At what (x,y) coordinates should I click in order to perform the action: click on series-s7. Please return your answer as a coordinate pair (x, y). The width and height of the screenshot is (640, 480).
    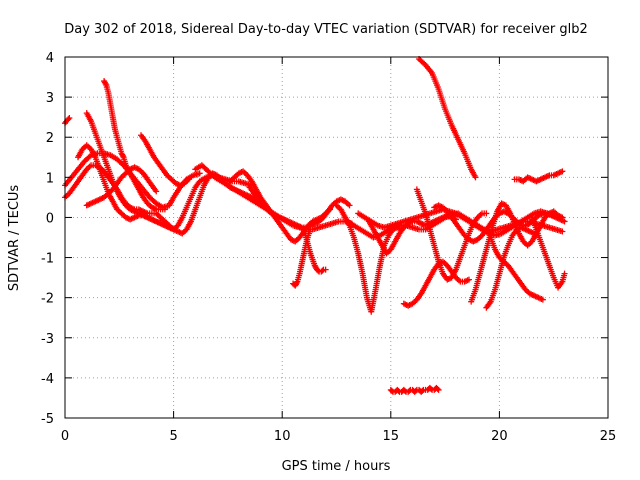
    Looking at the image, I should click on (134, 145).